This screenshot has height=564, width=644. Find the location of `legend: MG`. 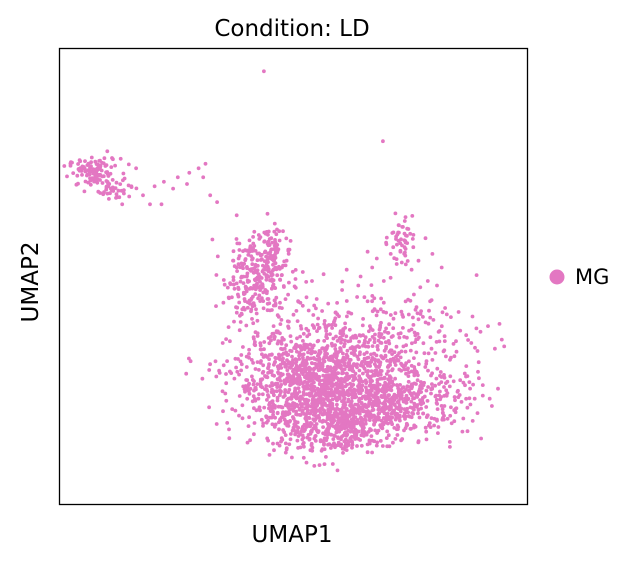

legend: MG is located at coordinates (579, 277).